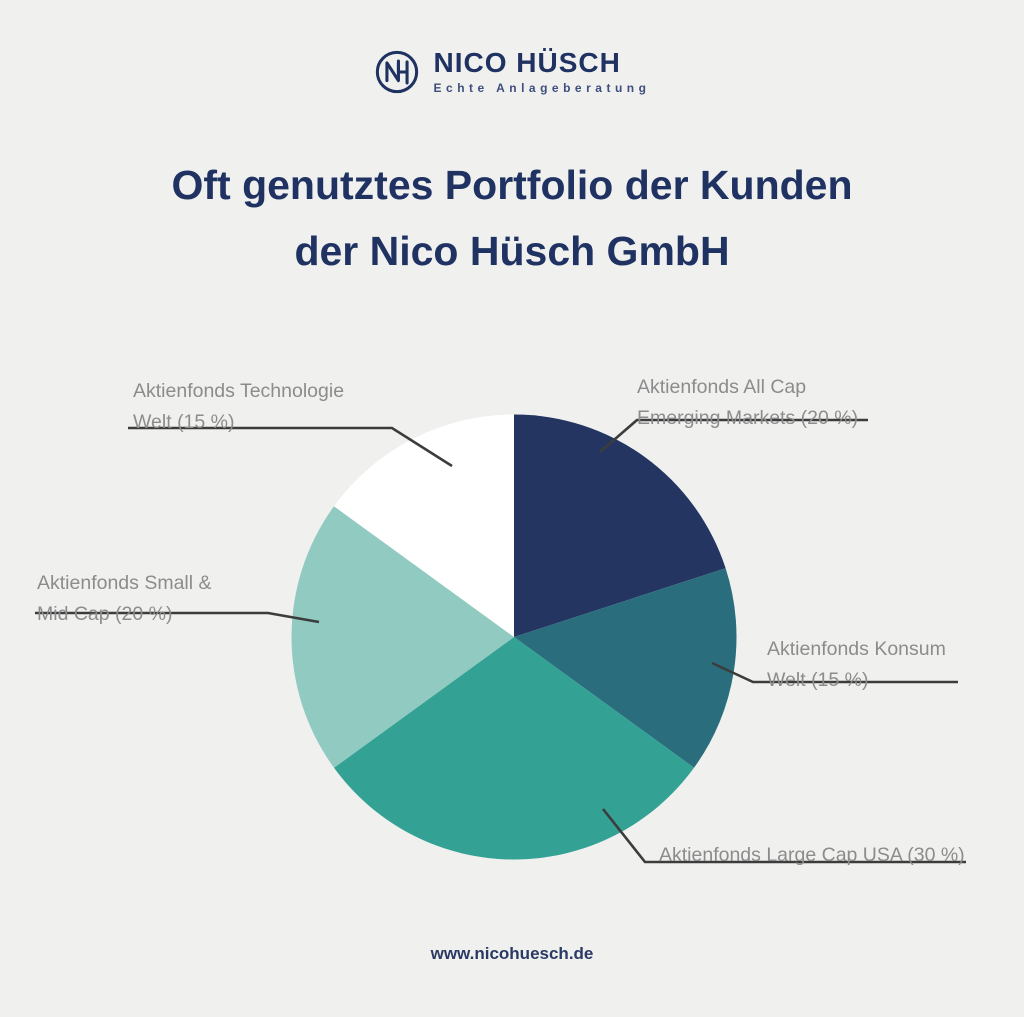 This screenshot has width=1024, height=1017. What do you see at coordinates (818, 680) in the screenshot?
I see `callout-konsum-line2: Welt (15 %)` at bounding box center [818, 680].